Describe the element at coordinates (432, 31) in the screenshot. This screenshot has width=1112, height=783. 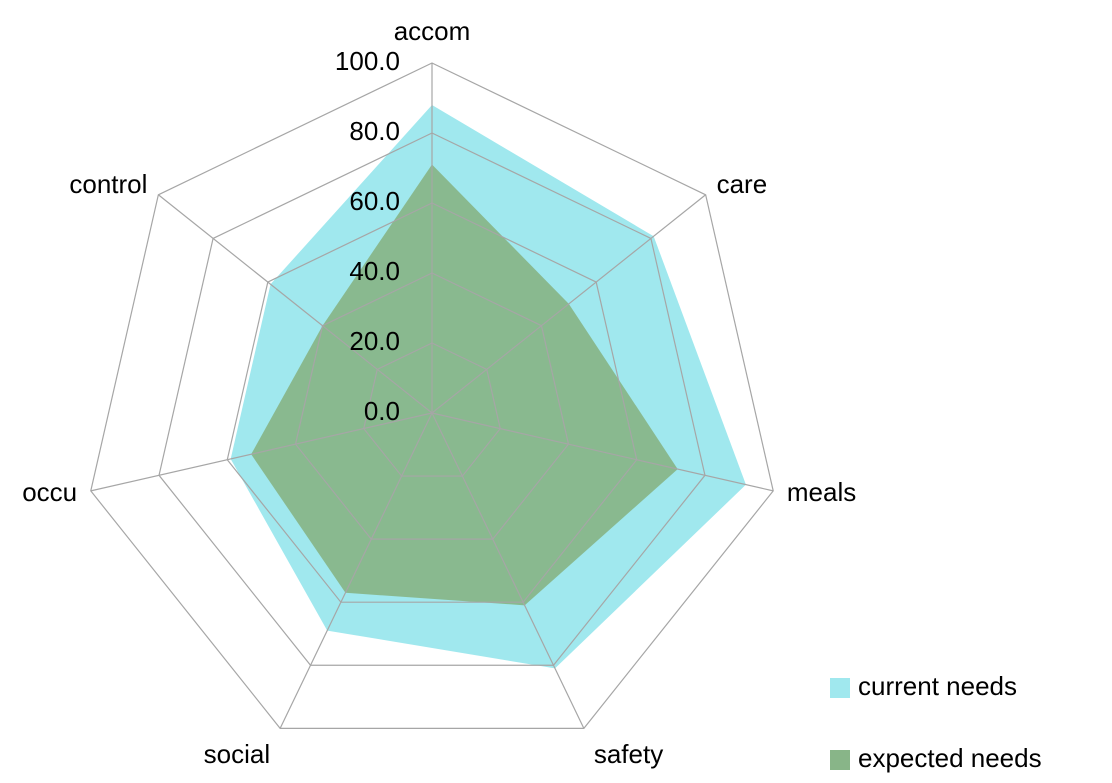
I see `category-label: accom` at that location.